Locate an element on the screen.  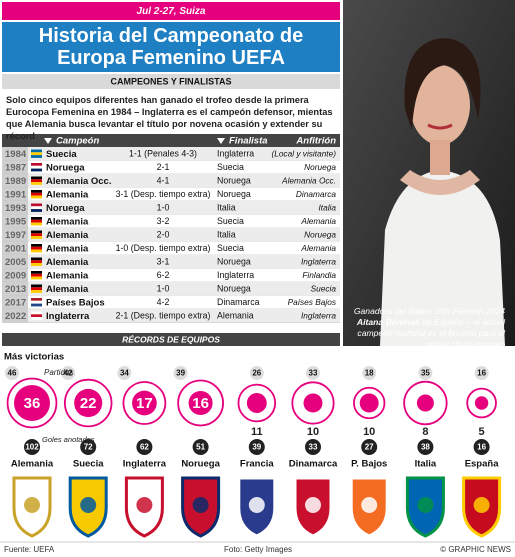
most-wins-label: Más victorias is located at coordinates (34, 357).